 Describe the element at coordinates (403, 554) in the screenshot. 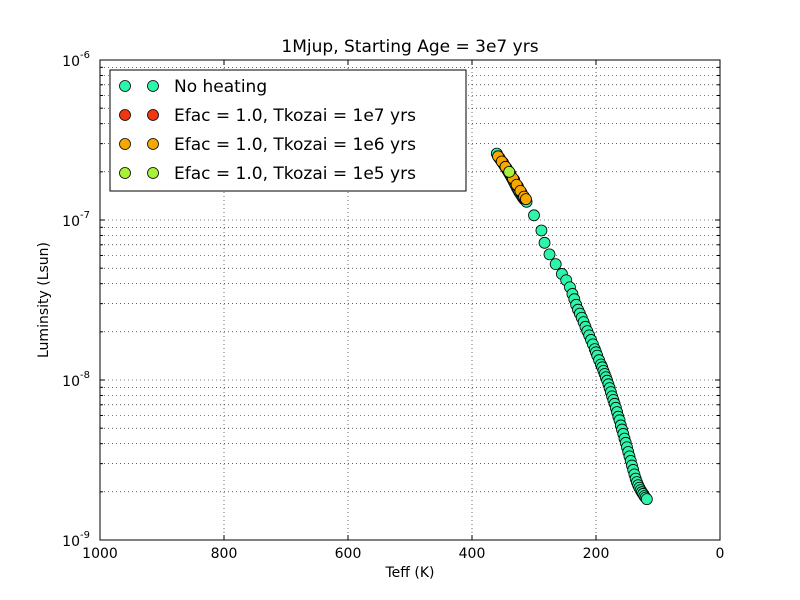

I see `x-tick-labels: 1000 800 600 400 200 0` at that location.